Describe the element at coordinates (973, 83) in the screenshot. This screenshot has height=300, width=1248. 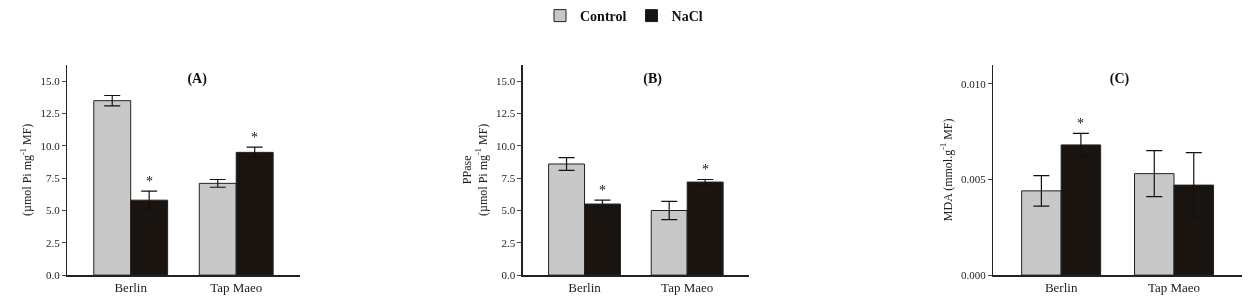
I see `y-tick-label: 0.010` at that location.